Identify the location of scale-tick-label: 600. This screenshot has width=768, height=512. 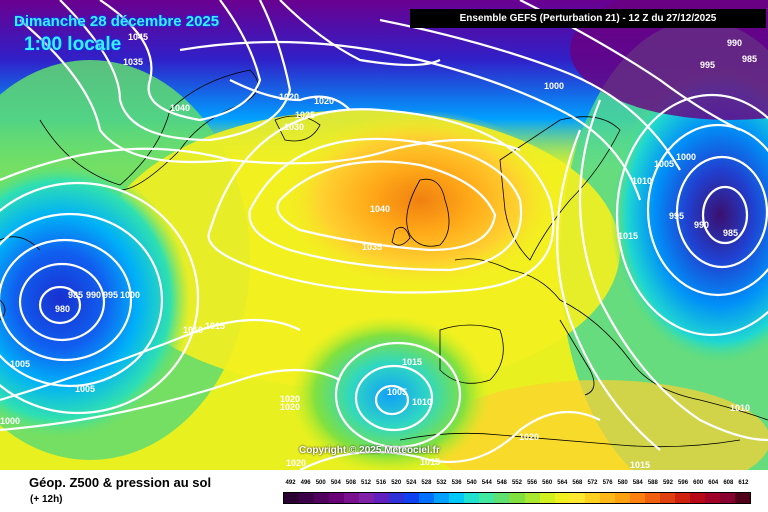
(698, 483).